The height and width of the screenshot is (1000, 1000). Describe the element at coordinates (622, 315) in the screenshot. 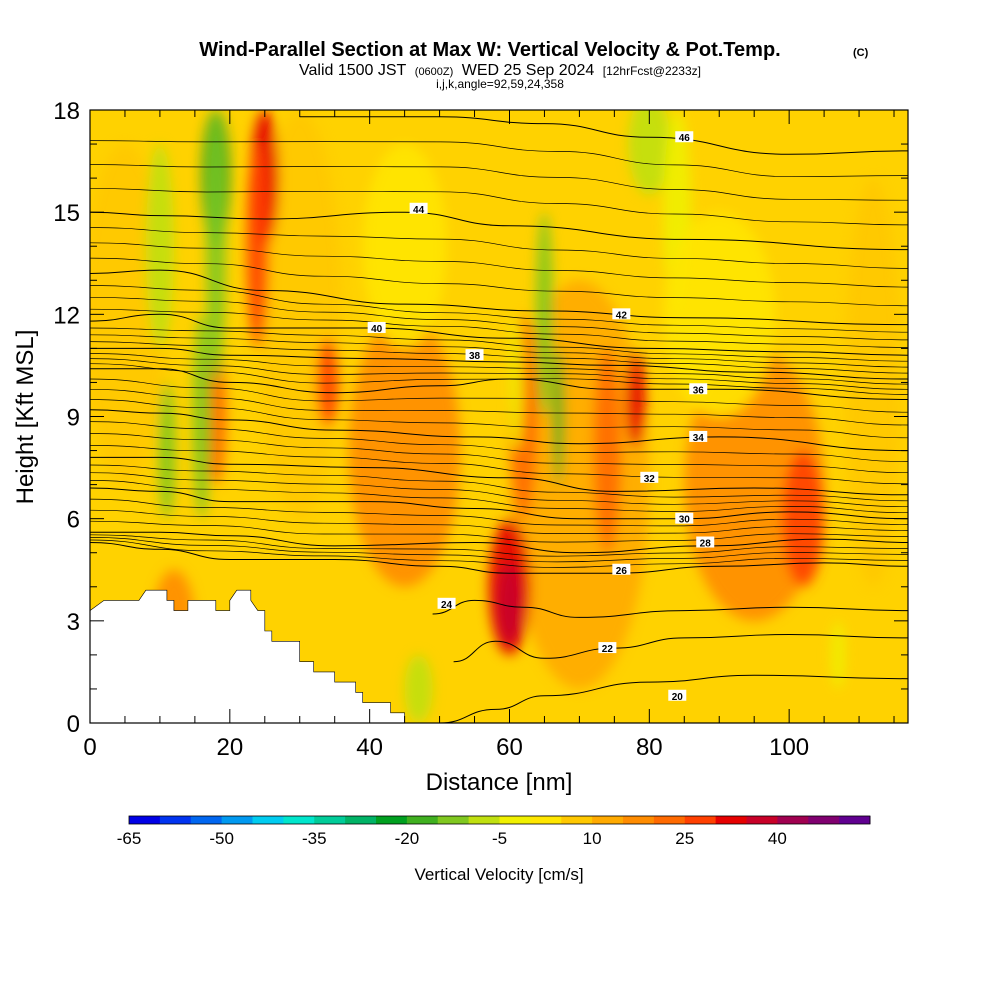

I see `theta-label-42: 42` at that location.